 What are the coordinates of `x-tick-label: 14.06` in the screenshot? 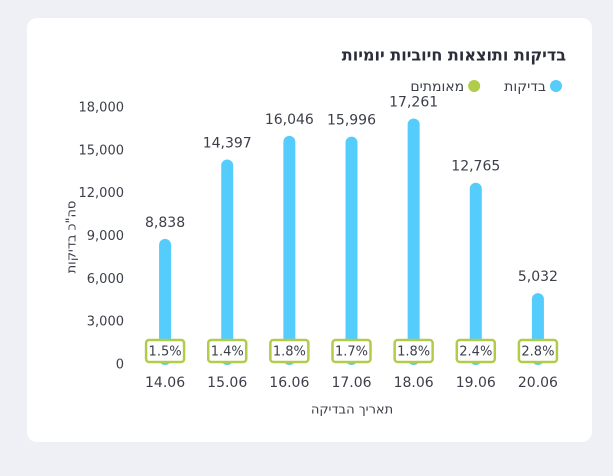 It's located at (165, 383).